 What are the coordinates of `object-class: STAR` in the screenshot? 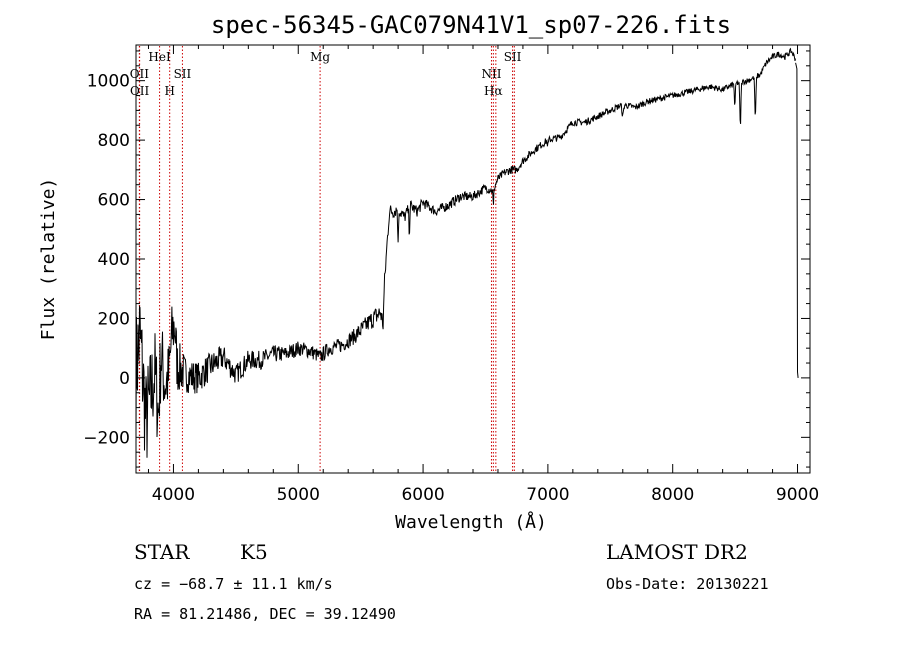 It's located at (162, 552).